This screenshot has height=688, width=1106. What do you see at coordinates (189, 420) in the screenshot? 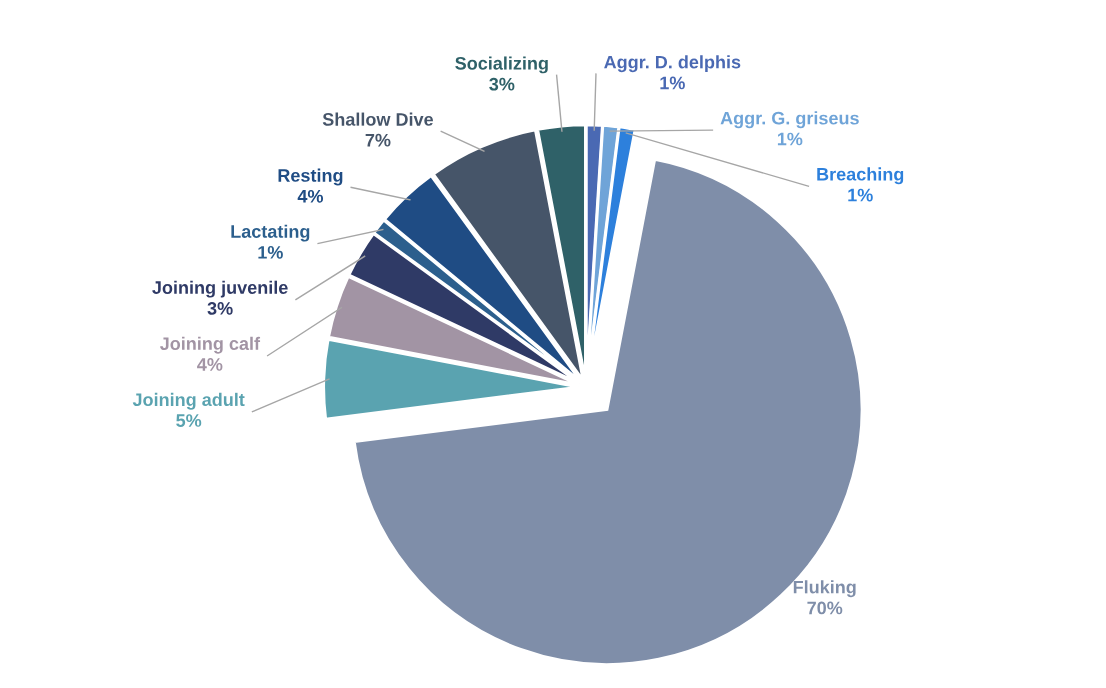
I see `data-label: 5%` at bounding box center [189, 420].